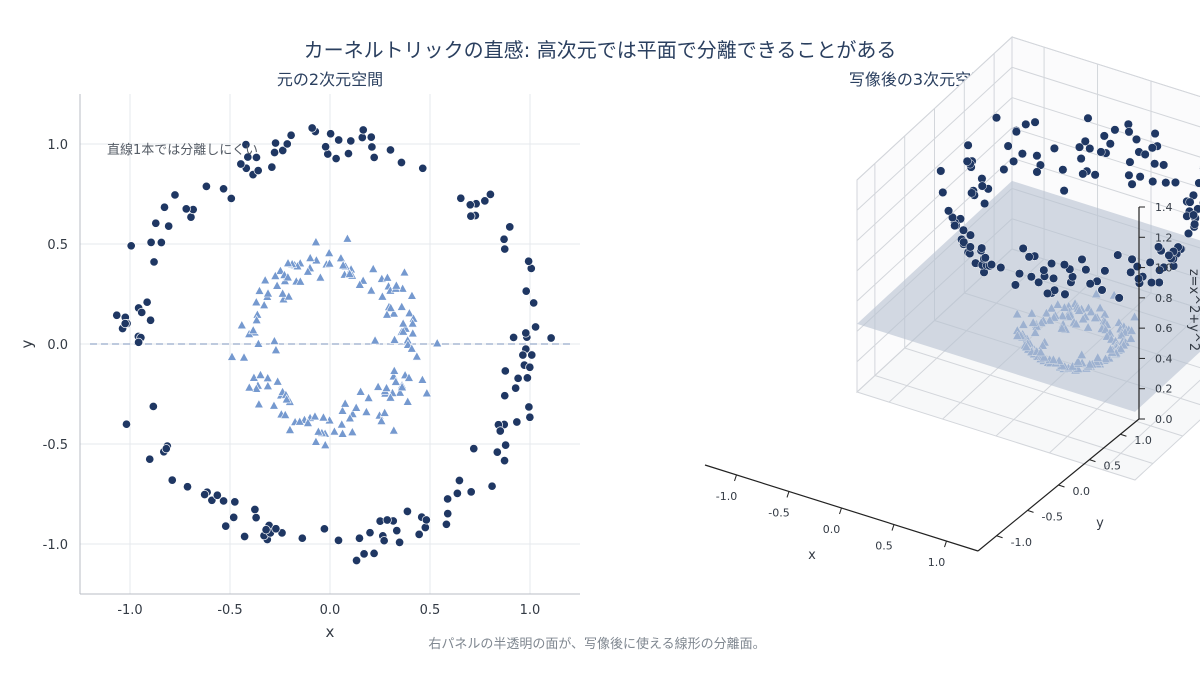 This screenshot has height=675, width=1200. I want to click on 3d-y-tick, so click(999, 537).